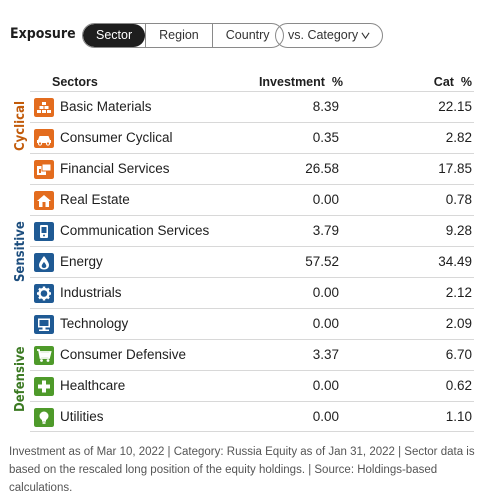 Image resolution: width=484 pixels, height=495 pixels. Describe the element at coordinates (135, 230) in the screenshot. I see `sector-name: Communication Services` at that location.